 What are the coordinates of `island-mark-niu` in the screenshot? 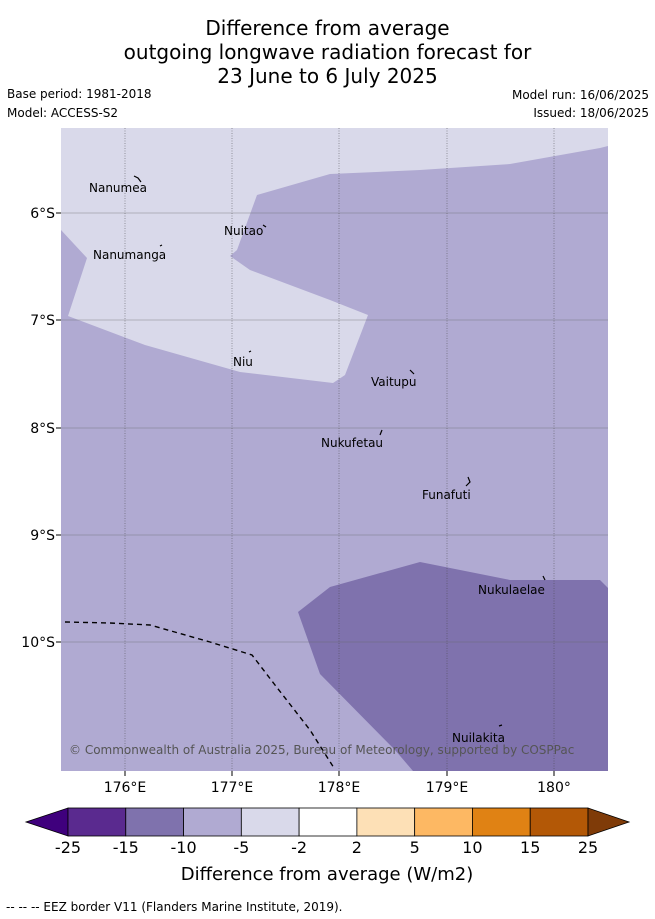 It's located at (250, 351).